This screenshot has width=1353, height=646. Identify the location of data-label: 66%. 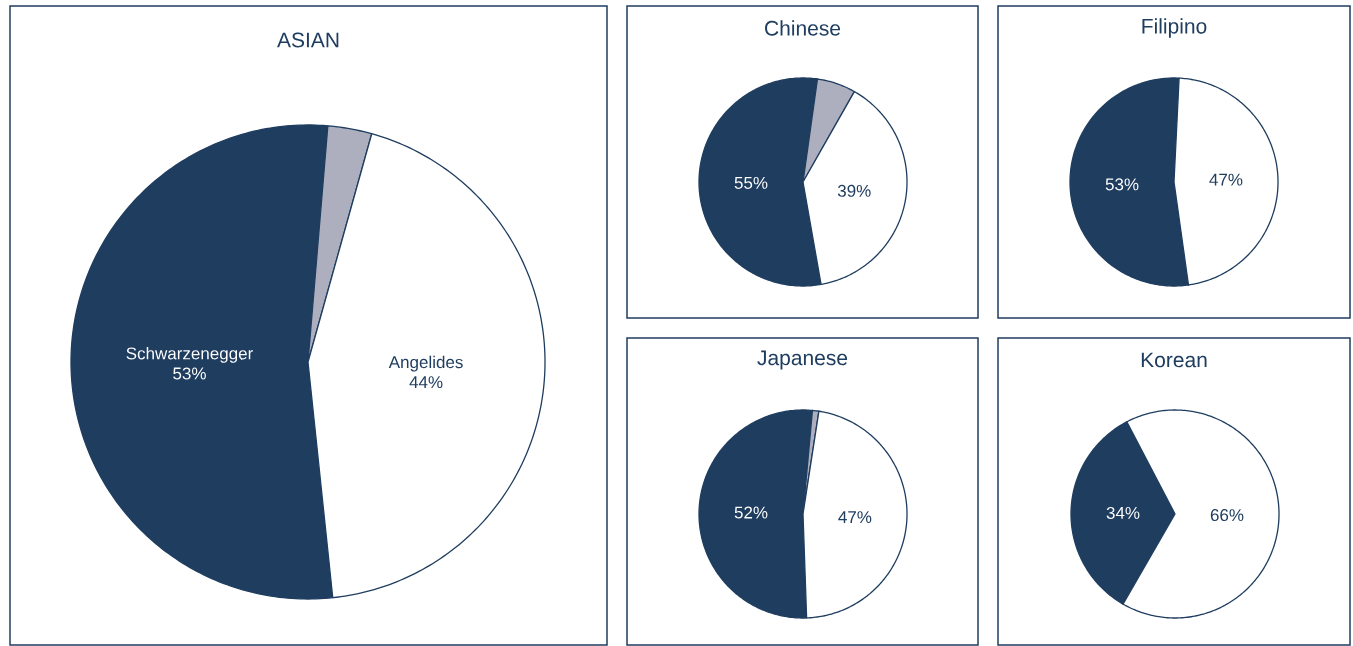
(1227, 515).